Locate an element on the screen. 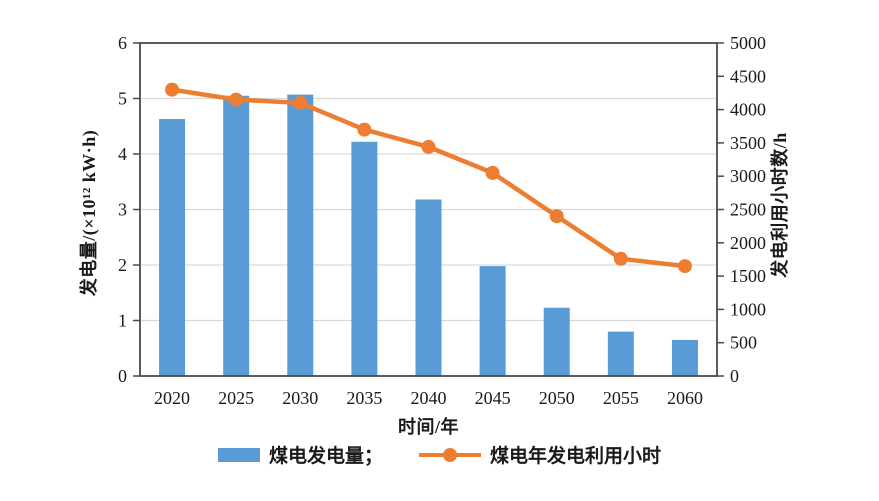  y-tick-label-left: 6 is located at coordinates (122, 43).